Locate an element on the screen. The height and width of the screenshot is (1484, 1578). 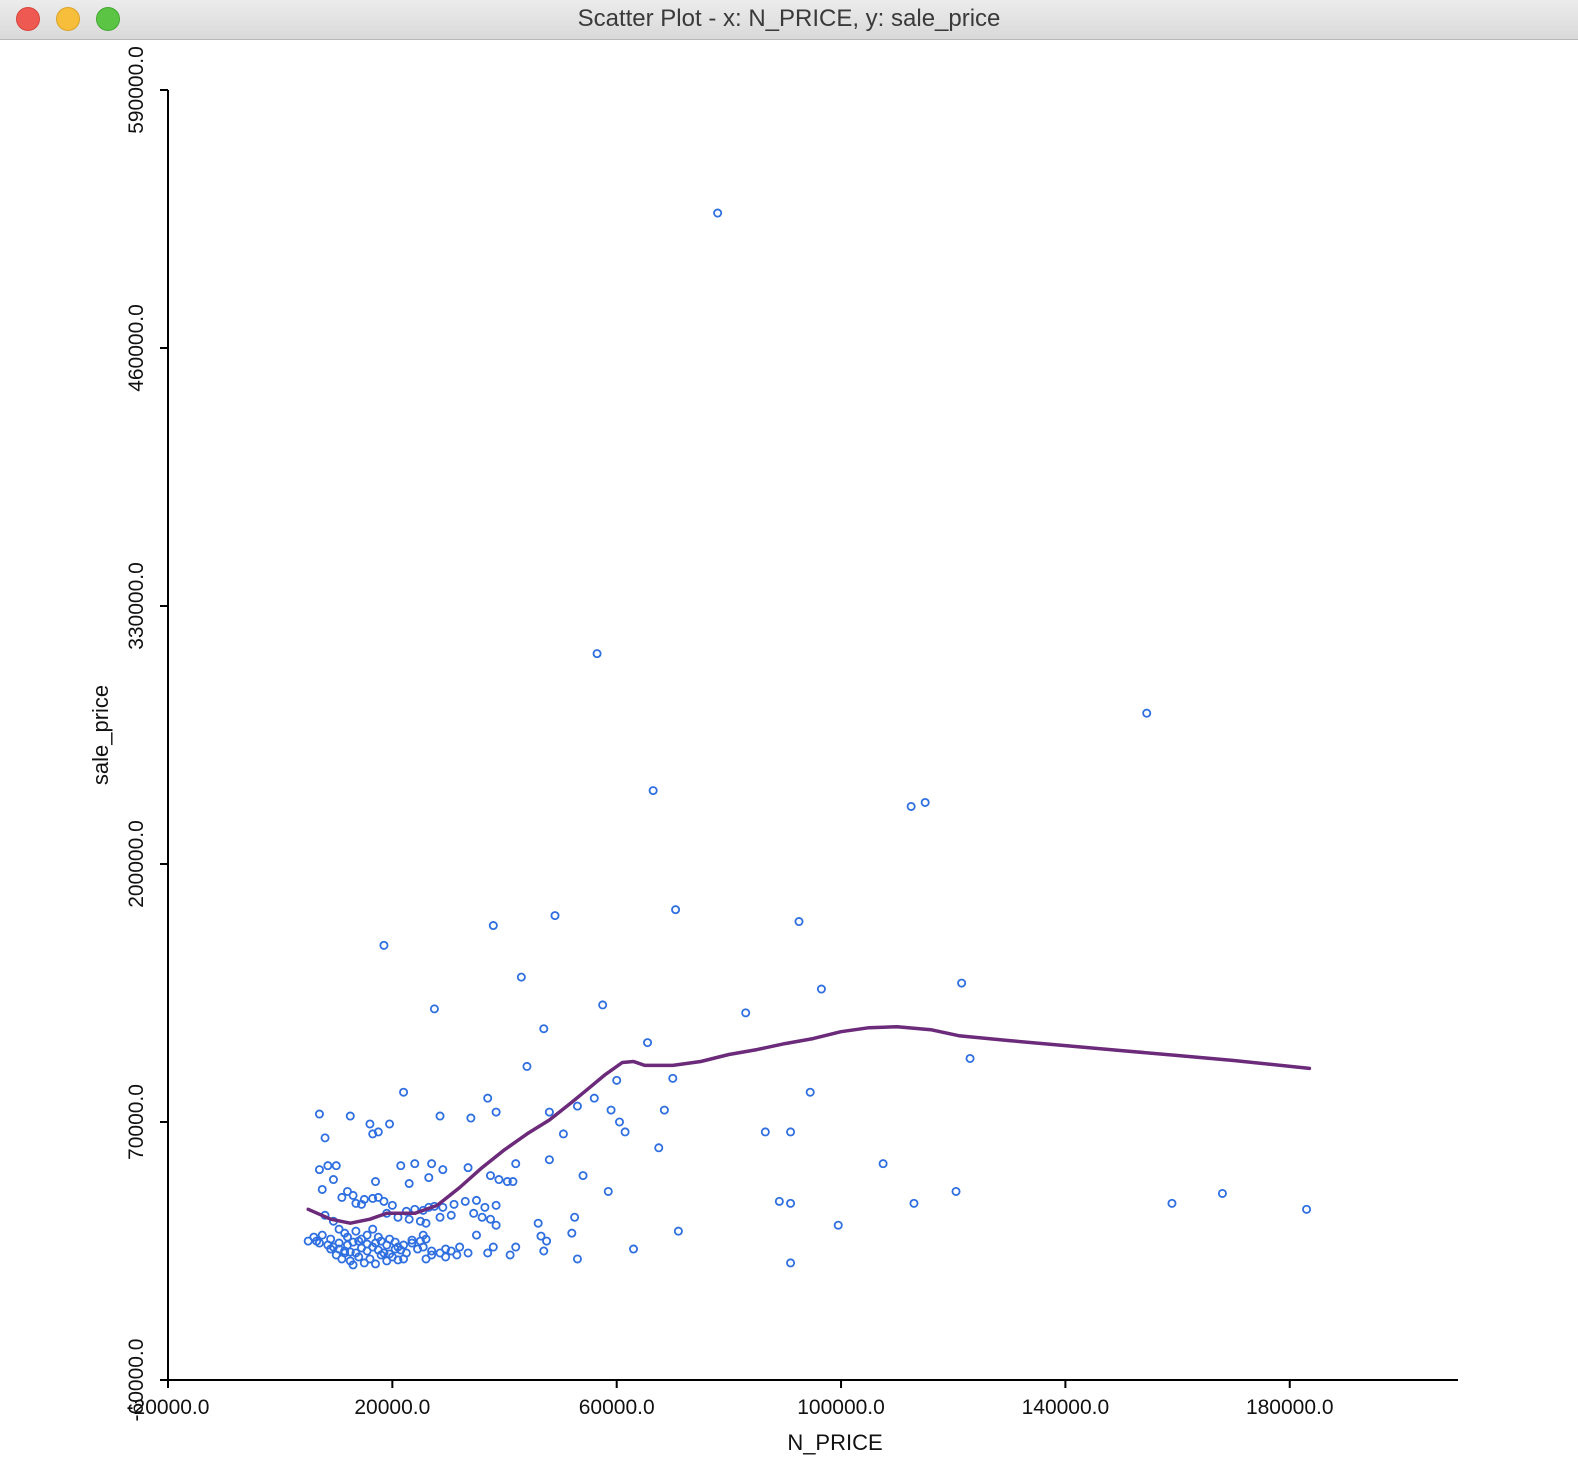
x-tick-label: 20000.0 is located at coordinates (392, 1407).